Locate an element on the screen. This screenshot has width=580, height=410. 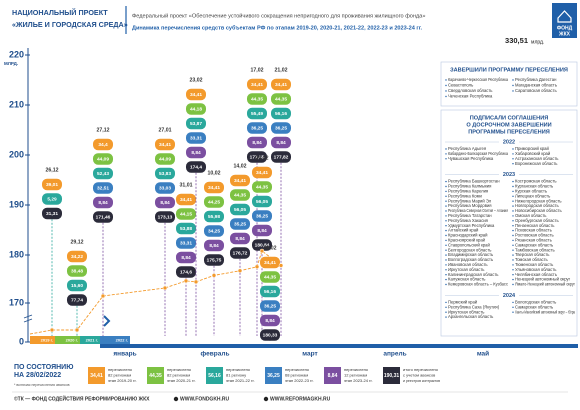
legend-value: 36,25 is located at coordinates (273, 376).